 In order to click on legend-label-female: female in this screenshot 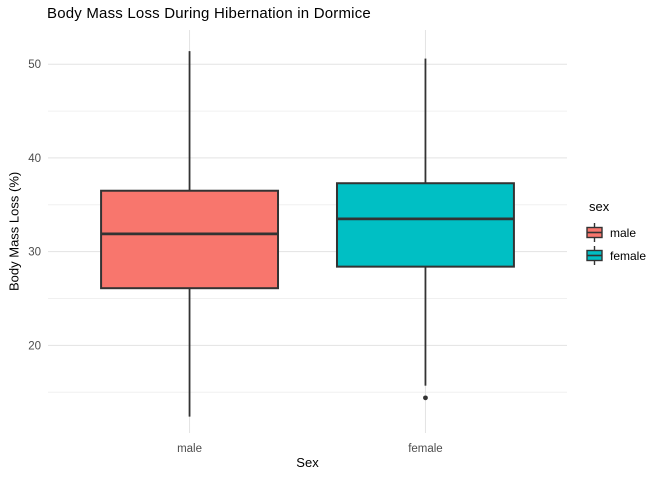, I will do `click(628, 255)`.